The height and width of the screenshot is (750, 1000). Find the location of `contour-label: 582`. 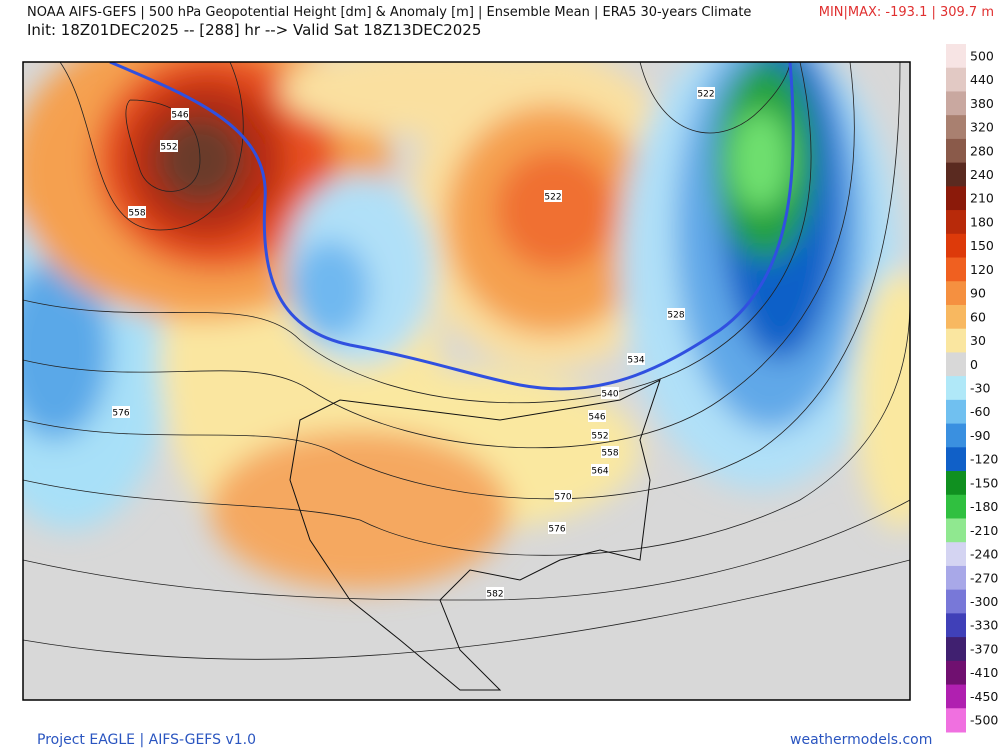

contour-label: 582 is located at coordinates (494, 595).